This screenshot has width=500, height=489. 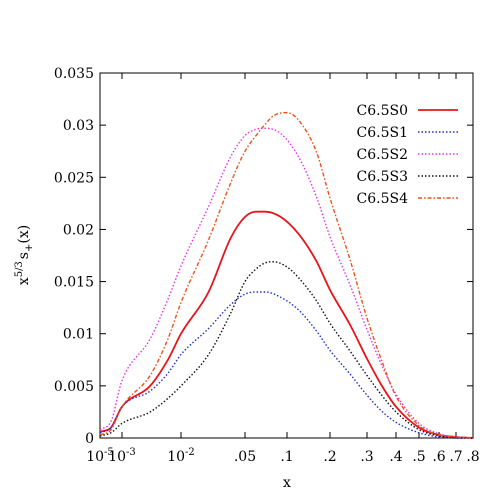 I want to click on y-tick-label: 0.025, so click(x=74, y=178).